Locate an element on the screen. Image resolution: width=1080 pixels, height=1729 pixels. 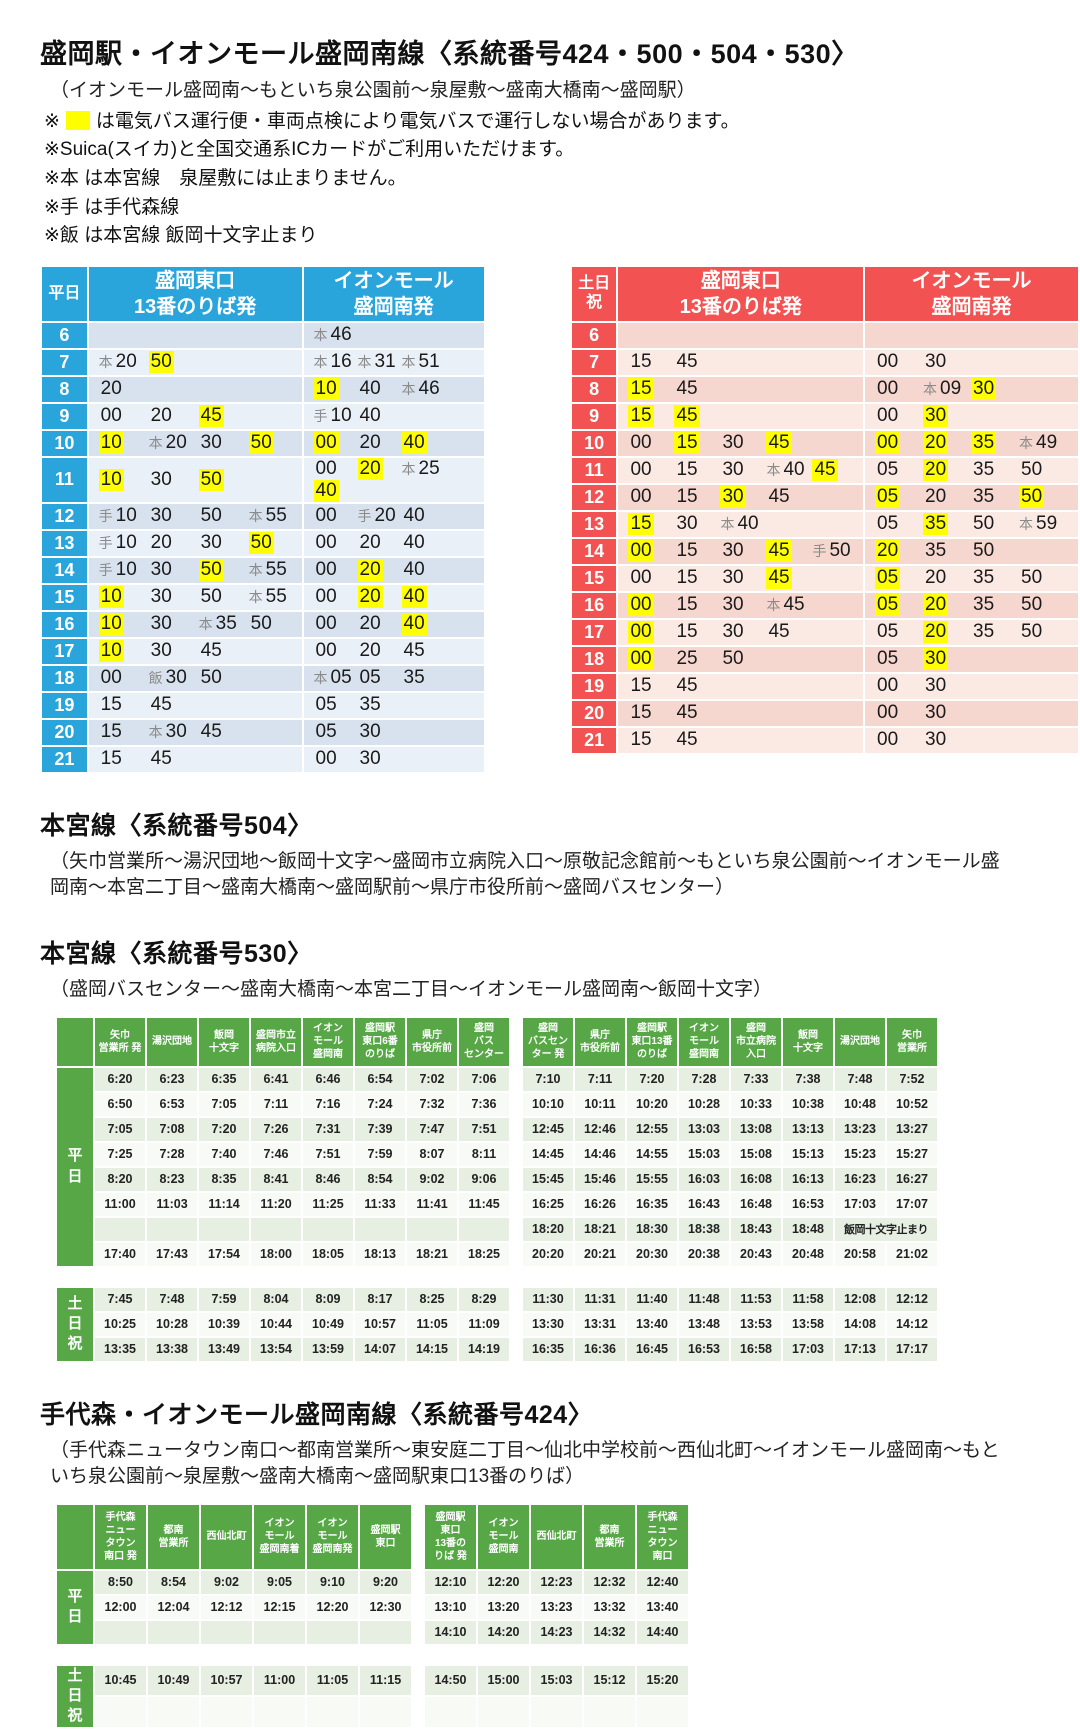
minute: 25 is located at coordinates (429, 468).